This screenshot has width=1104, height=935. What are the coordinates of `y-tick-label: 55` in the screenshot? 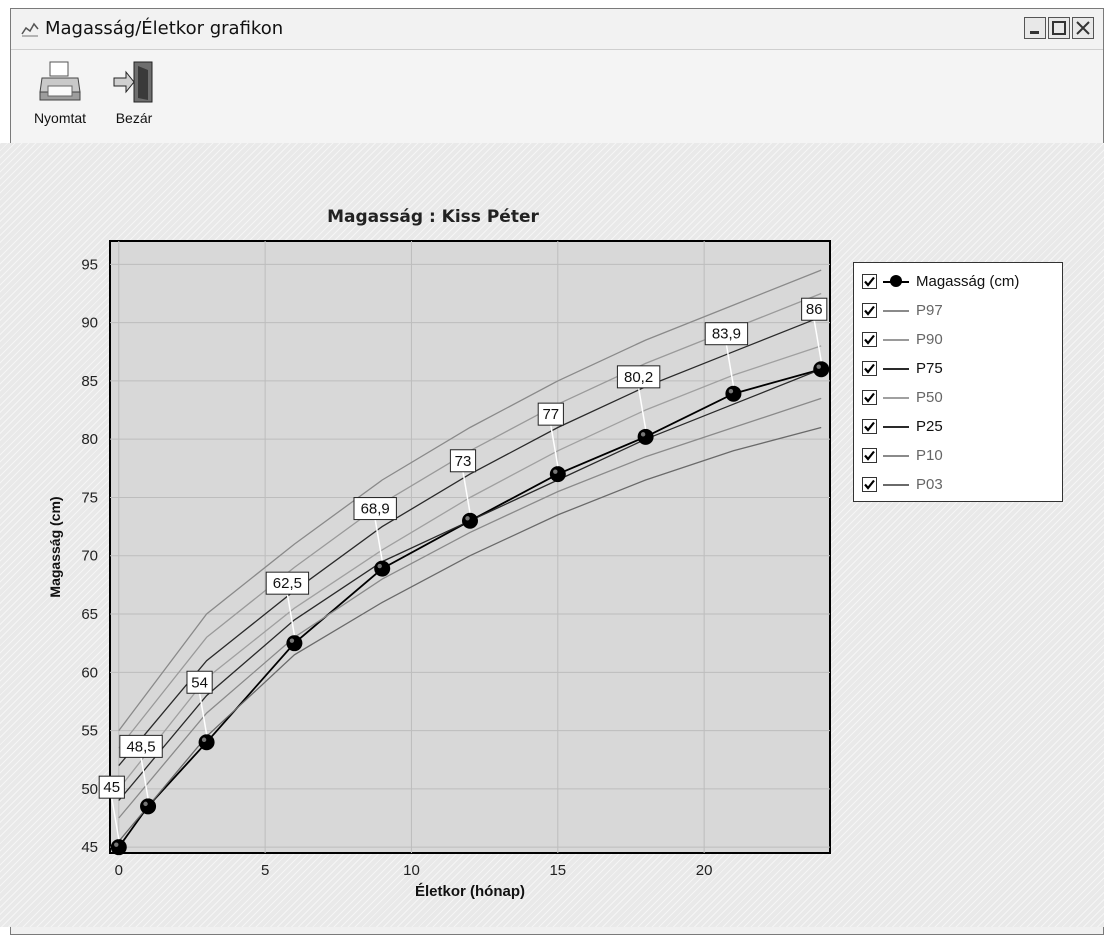 It's located at (89, 731).